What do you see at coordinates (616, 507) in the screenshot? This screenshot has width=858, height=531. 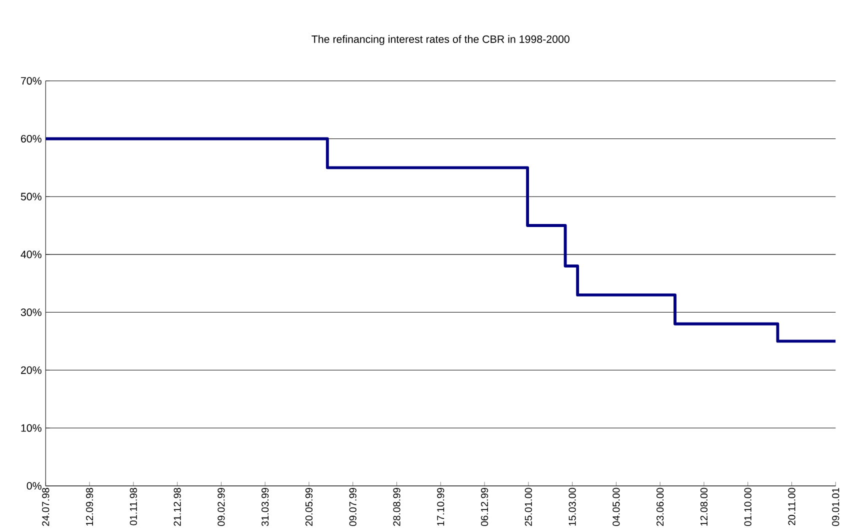 I see `x-tick-label: 04.05.00` at bounding box center [616, 507].